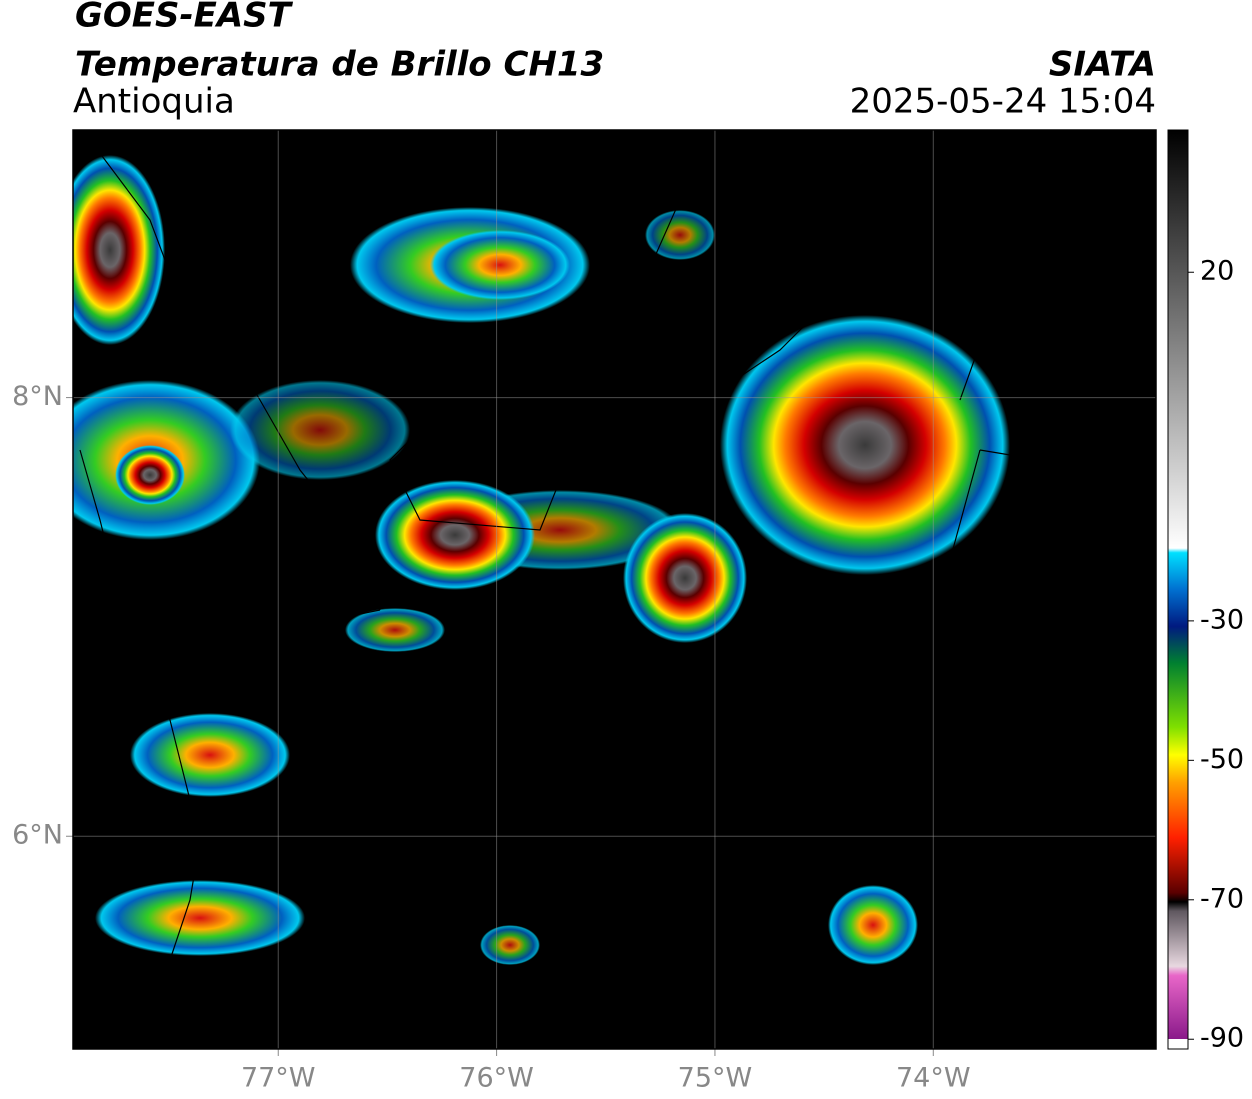 This screenshot has height=1099, width=1252. What do you see at coordinates (339, 65) in the screenshot?
I see `subtitle: Temperatura de Brillo CH13` at bounding box center [339, 65].